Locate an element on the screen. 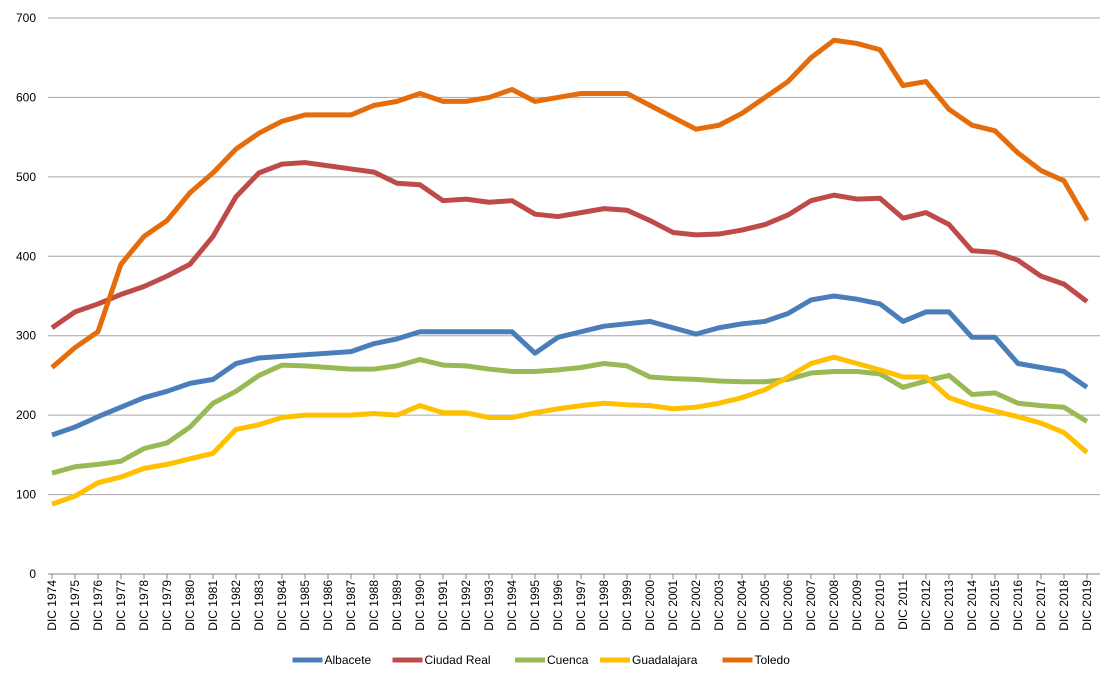 The height and width of the screenshot is (676, 1100). y-tick-label: 0 is located at coordinates (32, 574).